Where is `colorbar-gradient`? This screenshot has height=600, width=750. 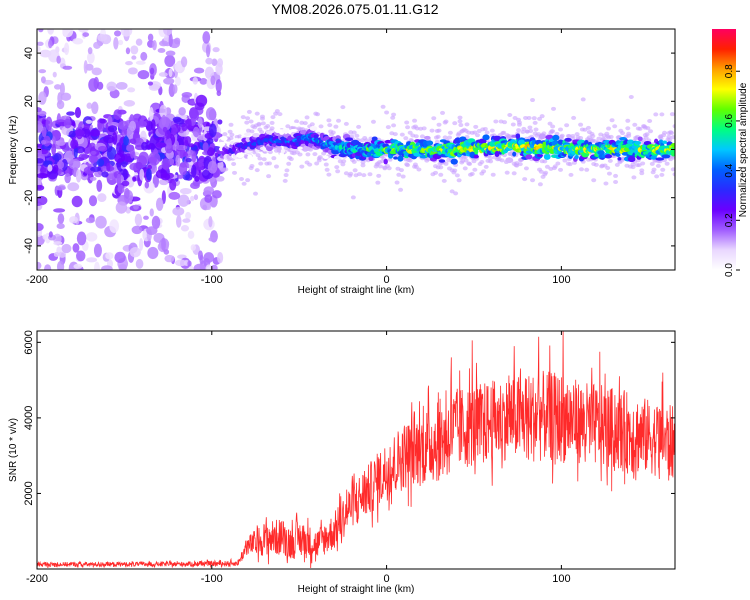
colorbar-gradient is located at coordinates (724, 149).